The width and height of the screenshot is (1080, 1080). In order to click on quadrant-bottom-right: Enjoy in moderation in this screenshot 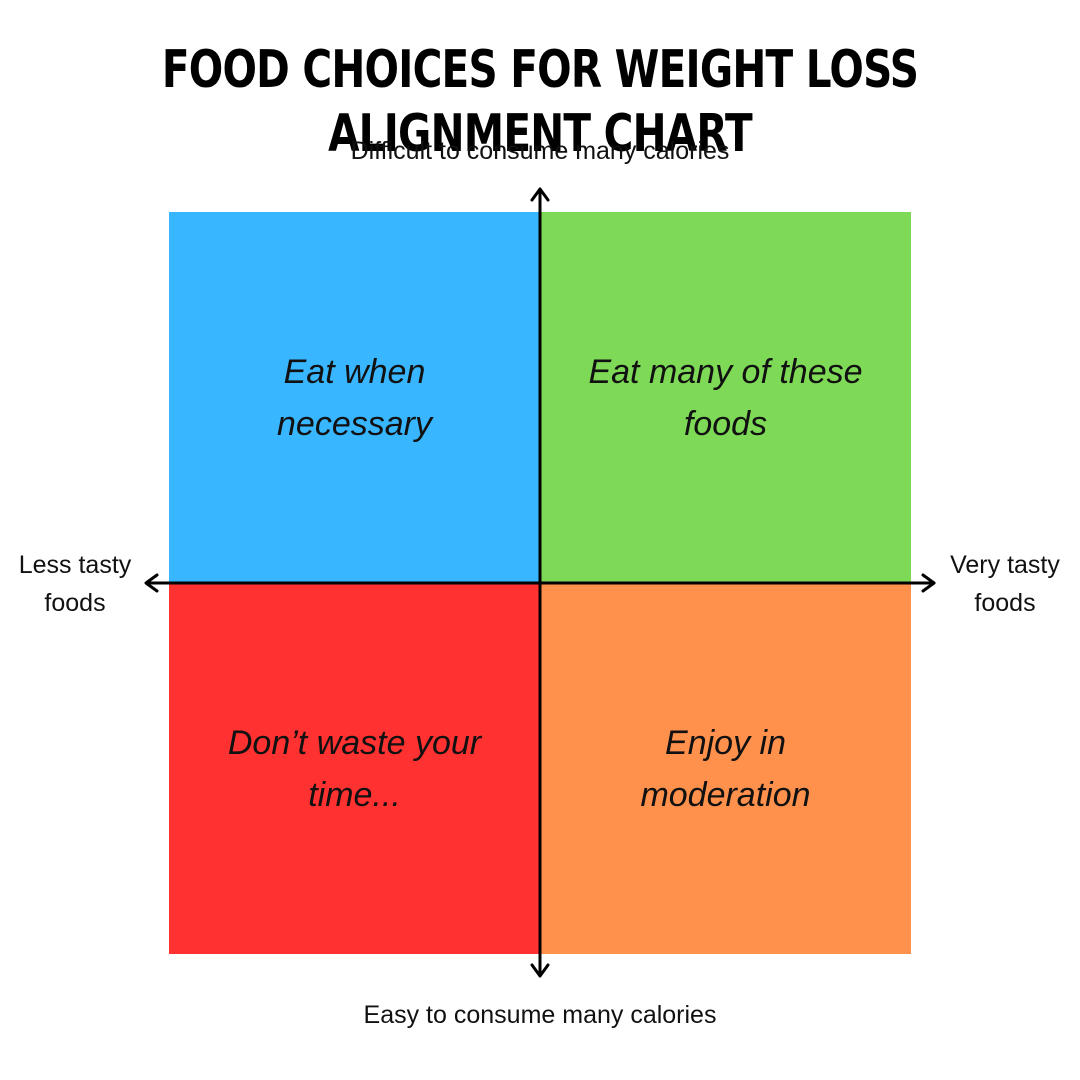, I will do `click(725, 768)`.